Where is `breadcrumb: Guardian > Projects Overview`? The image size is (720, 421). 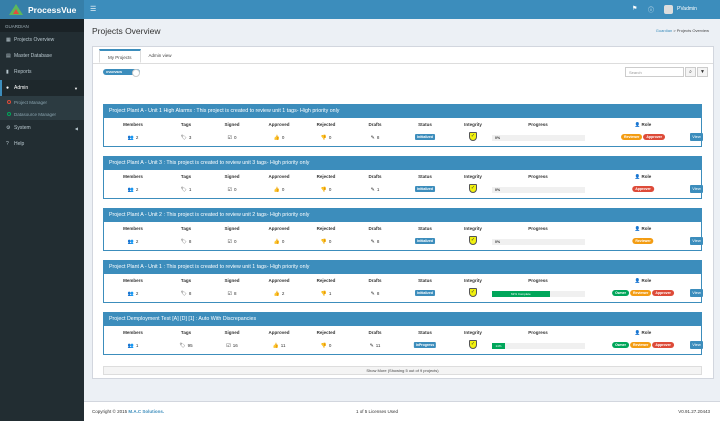
breadcrumb: Guardian > Projects Overview is located at coordinates (682, 30).